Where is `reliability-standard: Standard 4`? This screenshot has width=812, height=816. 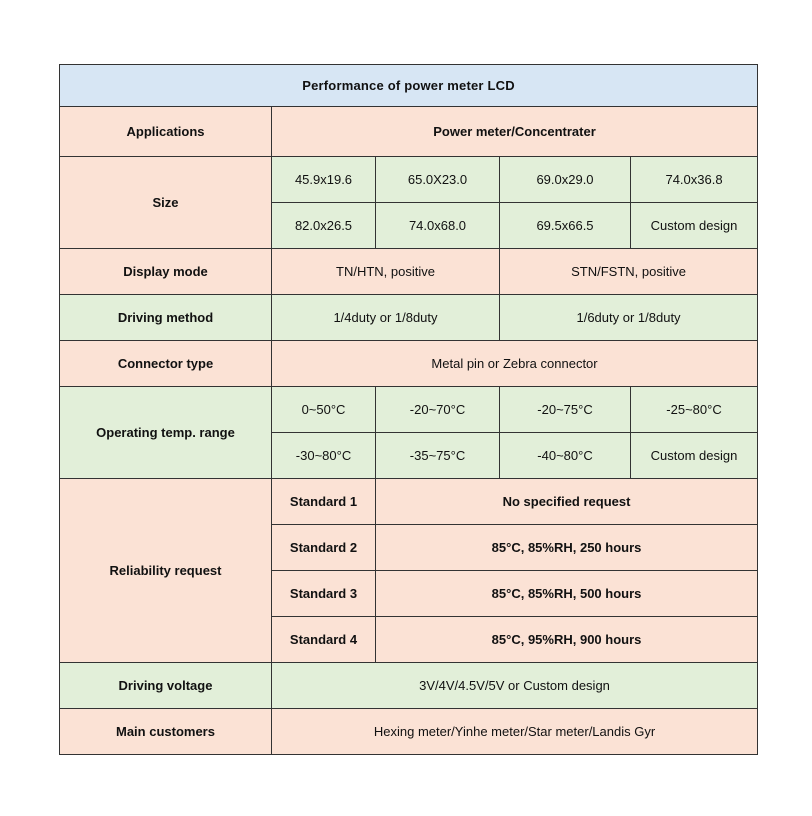 reliability-standard: Standard 4 is located at coordinates (323, 639).